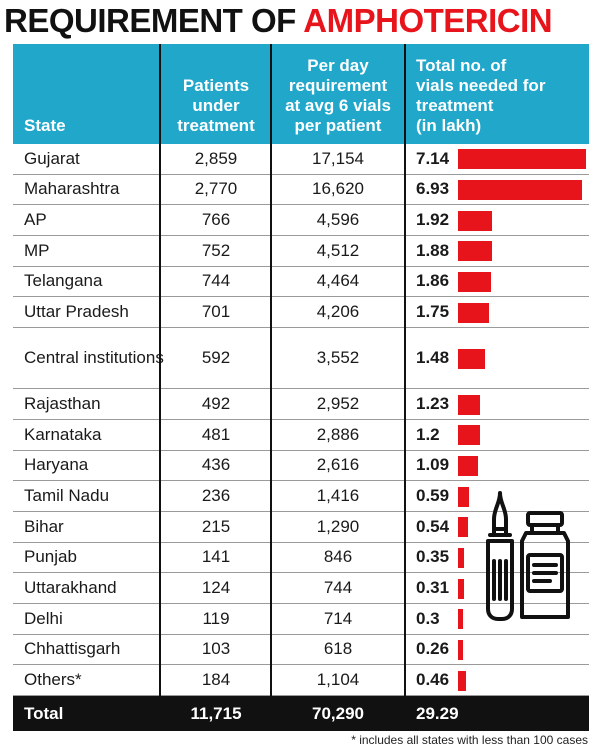  I want to click on header-vials-line: vials needed for, so click(481, 85).